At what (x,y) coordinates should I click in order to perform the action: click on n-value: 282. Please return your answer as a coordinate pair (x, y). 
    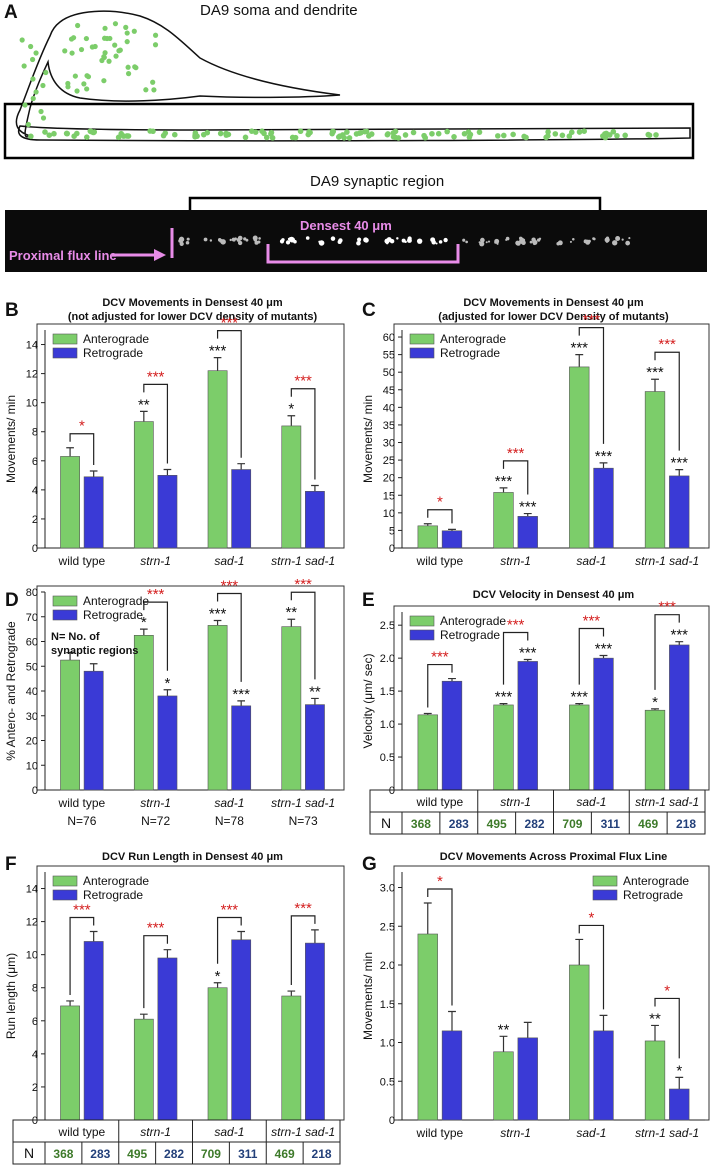
    Looking at the image, I should click on (535, 824).